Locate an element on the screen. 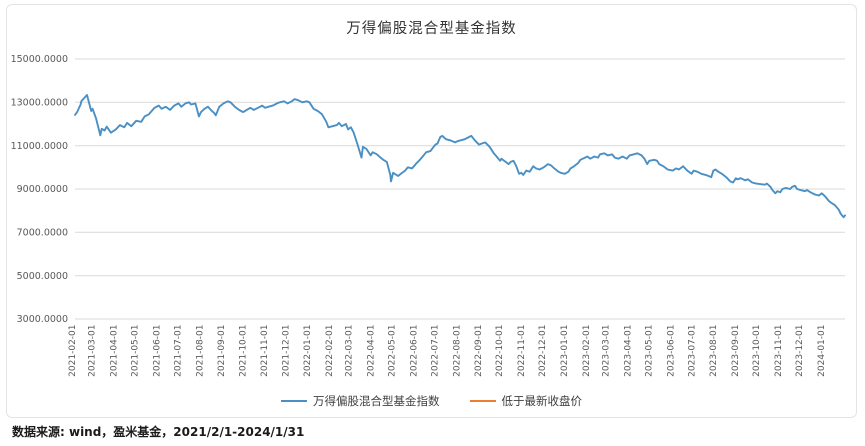  svg-text: 2021-08-01 is located at coordinates (200, 351).